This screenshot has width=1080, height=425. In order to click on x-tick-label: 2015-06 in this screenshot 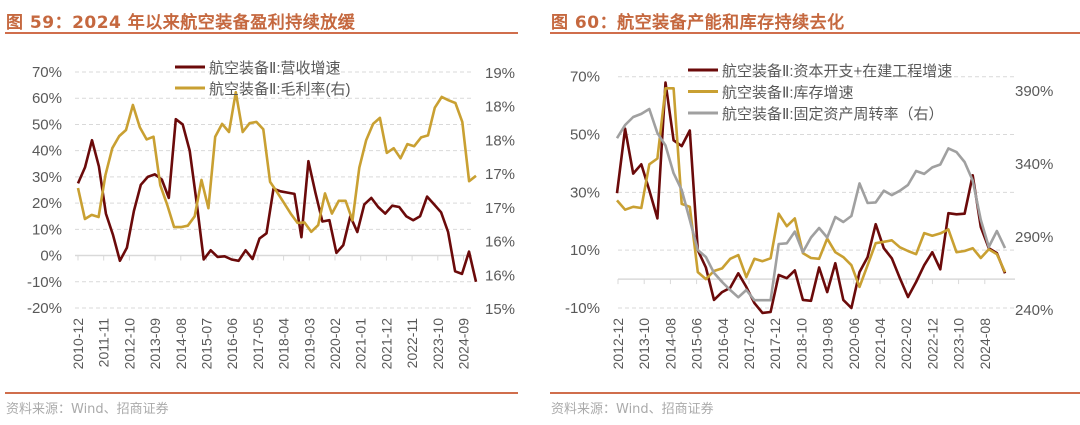, I will do `click(697, 344)`.